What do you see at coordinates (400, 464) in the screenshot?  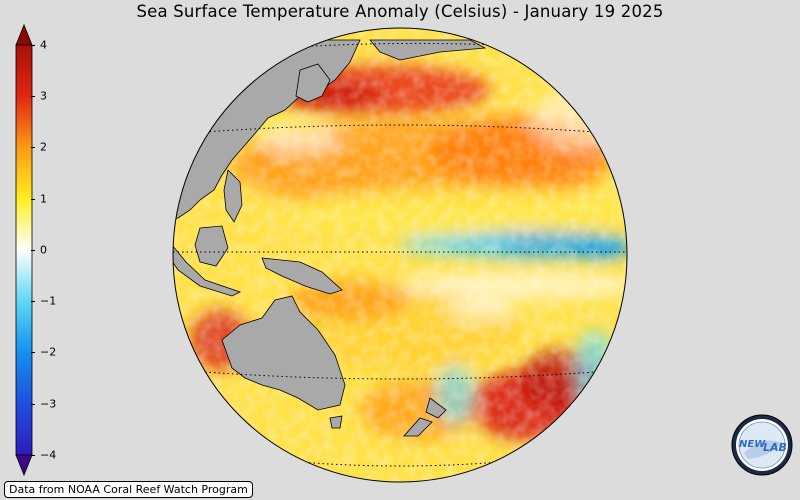 I see `gridline-60s` at bounding box center [400, 464].